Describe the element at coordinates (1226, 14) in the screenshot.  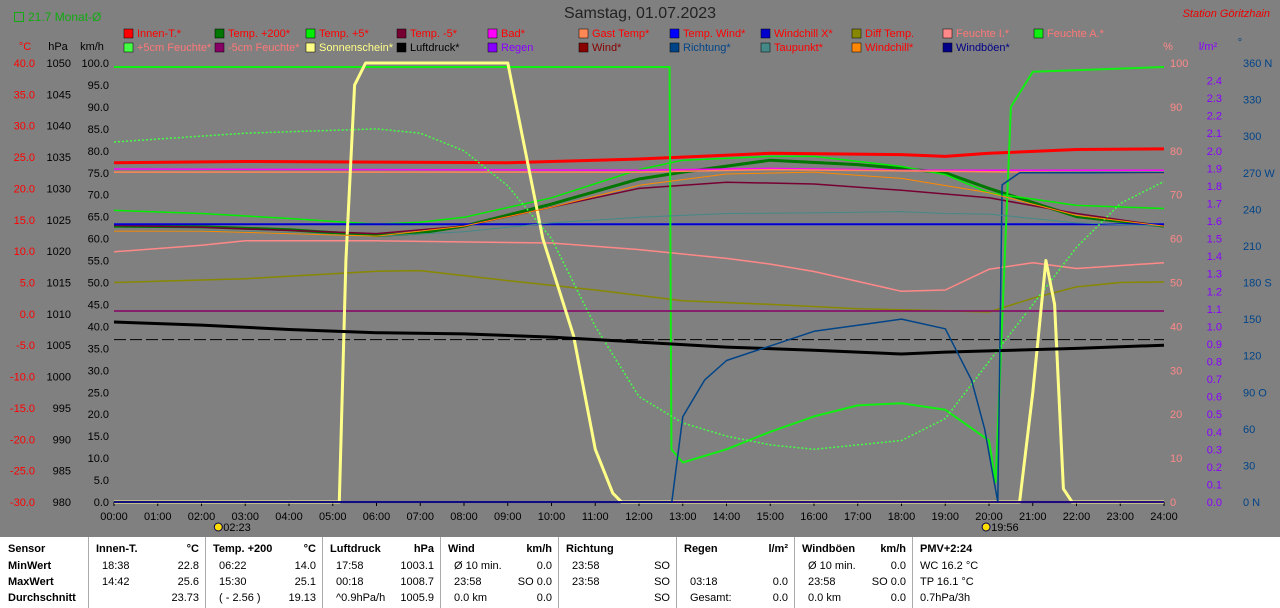
I see `station-name: Station Göritzhain` at that location.